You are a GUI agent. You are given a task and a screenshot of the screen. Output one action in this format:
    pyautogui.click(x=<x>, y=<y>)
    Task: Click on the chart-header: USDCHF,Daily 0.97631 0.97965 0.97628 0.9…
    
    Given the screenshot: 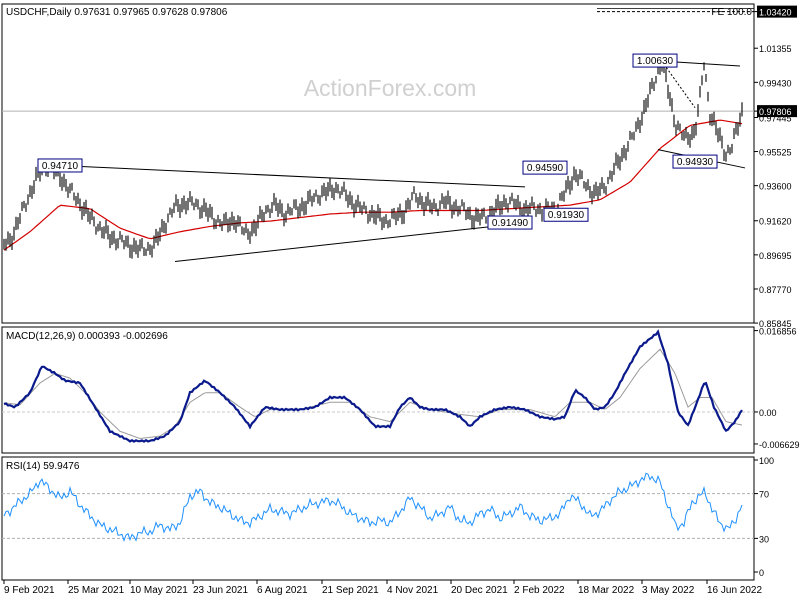 What is the action you would take?
    pyautogui.click(x=117, y=12)
    